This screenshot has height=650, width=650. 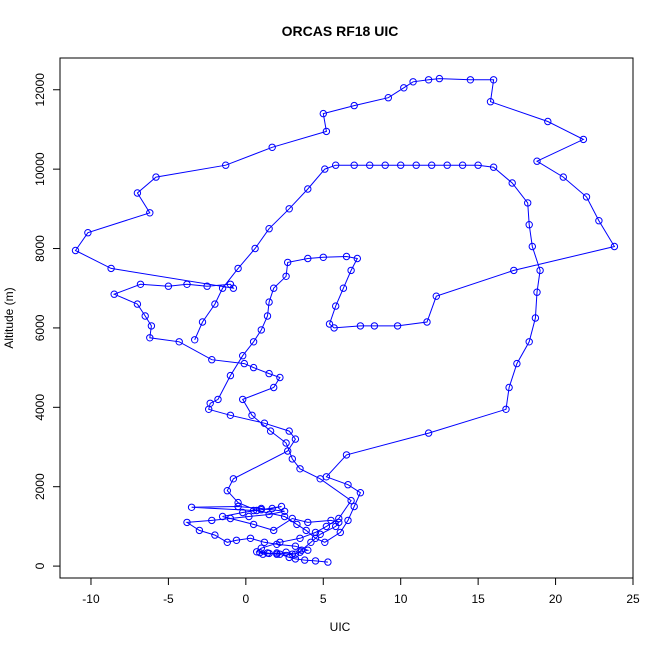 I want to click on x-tick-label: -5, so click(x=168, y=599).